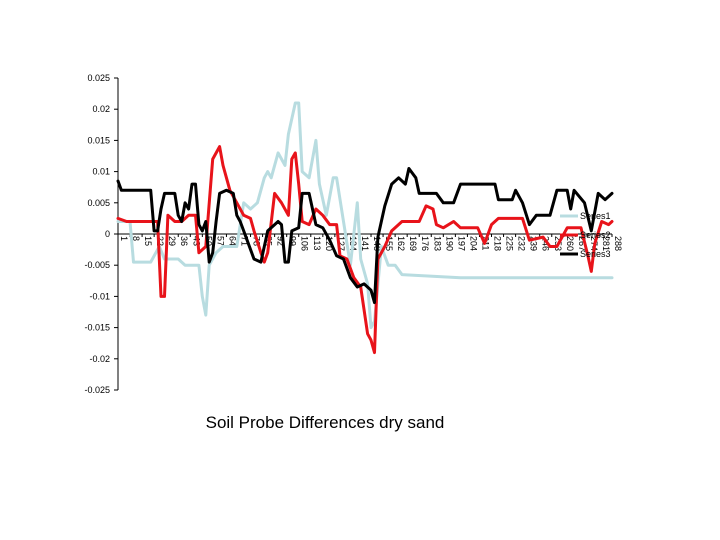  Describe the element at coordinates (595, 235) in the screenshot. I see `legend-label-2: Series2` at that location.